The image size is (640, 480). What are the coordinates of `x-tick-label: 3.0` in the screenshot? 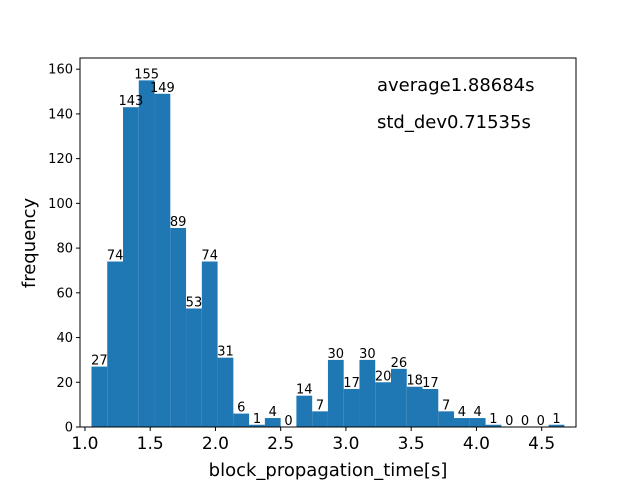 It's located at (345, 444).